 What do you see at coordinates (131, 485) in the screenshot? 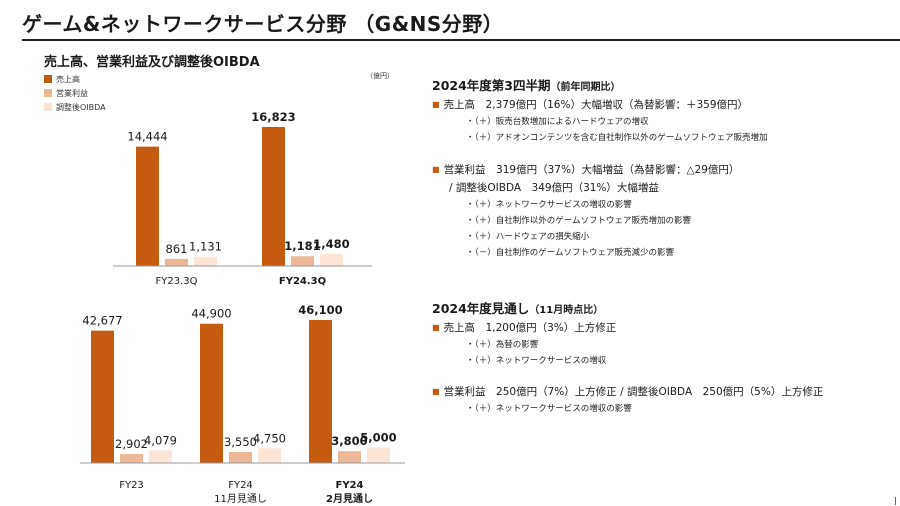
I see `category-label: FY23` at bounding box center [131, 485].